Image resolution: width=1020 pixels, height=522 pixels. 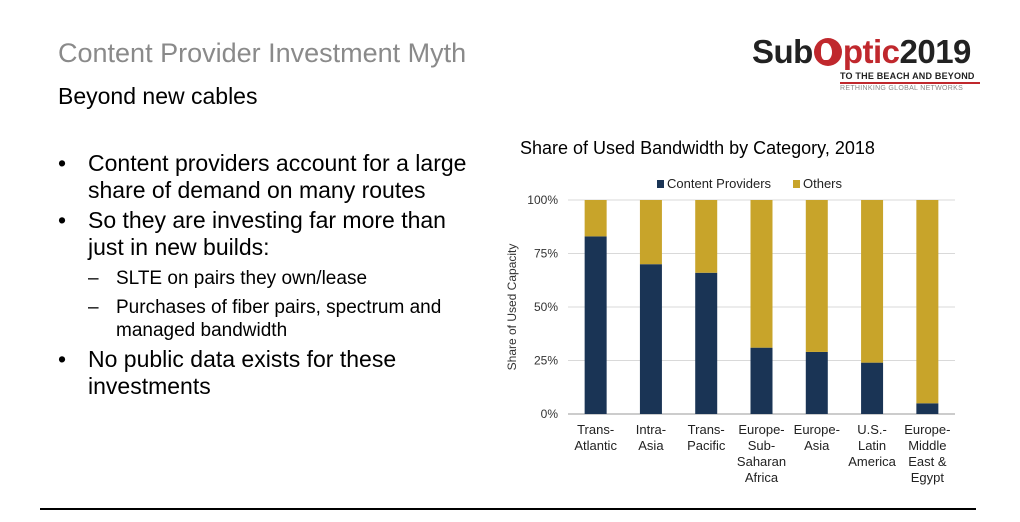 What do you see at coordinates (542, 200) in the screenshot?
I see `y-tick-label: 100%` at bounding box center [542, 200].